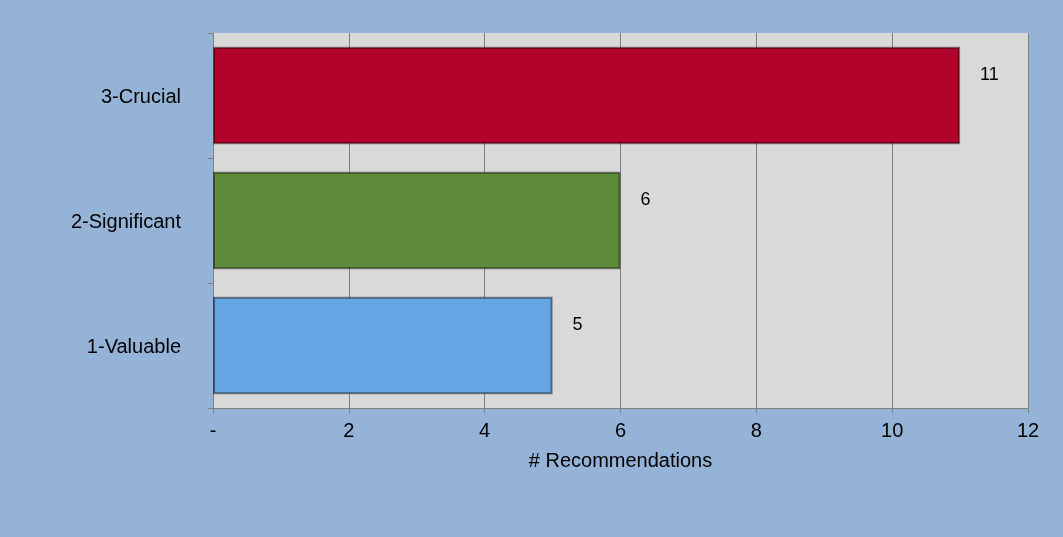 The image size is (1063, 537). Describe the element at coordinates (892, 430) in the screenshot. I see `x-tick-label: 10` at that location.